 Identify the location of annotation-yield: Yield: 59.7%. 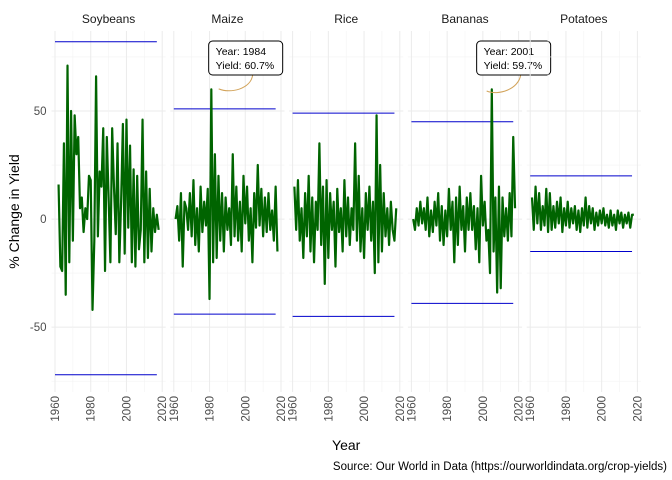
(513, 66).